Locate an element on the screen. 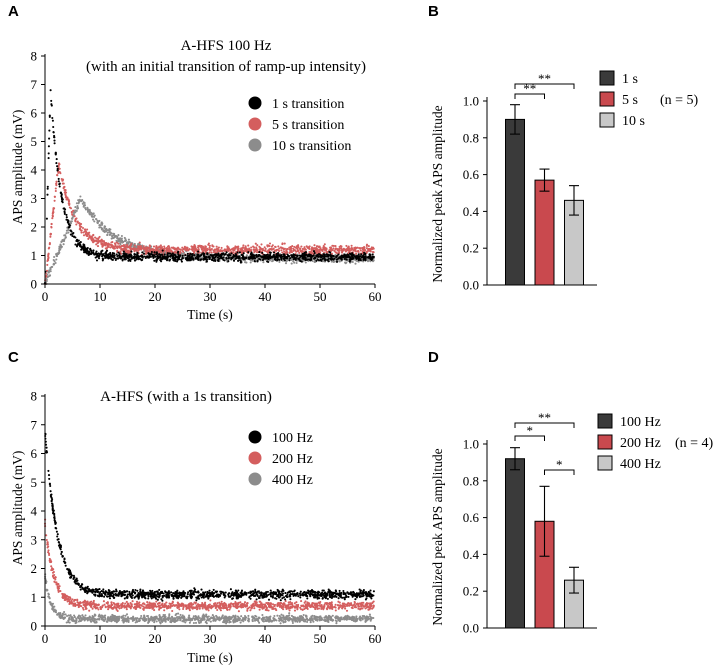  y-tick-label: 8 is located at coordinates (34, 56).